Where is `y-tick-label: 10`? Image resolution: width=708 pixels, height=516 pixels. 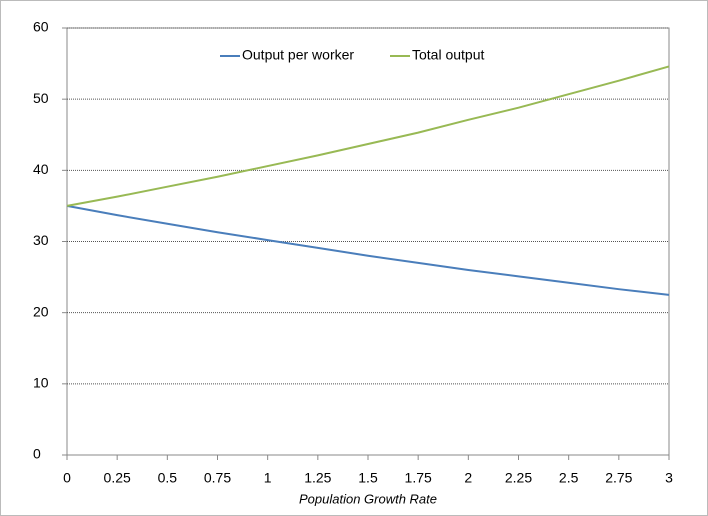 y-tick-label: 10 is located at coordinates (41, 383).